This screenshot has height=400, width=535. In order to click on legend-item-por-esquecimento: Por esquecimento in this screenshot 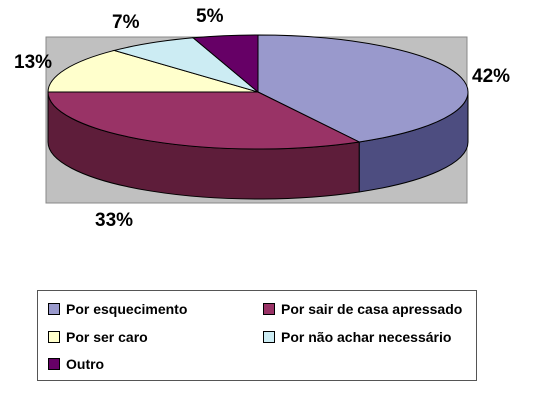, I will do `click(117, 309)`.